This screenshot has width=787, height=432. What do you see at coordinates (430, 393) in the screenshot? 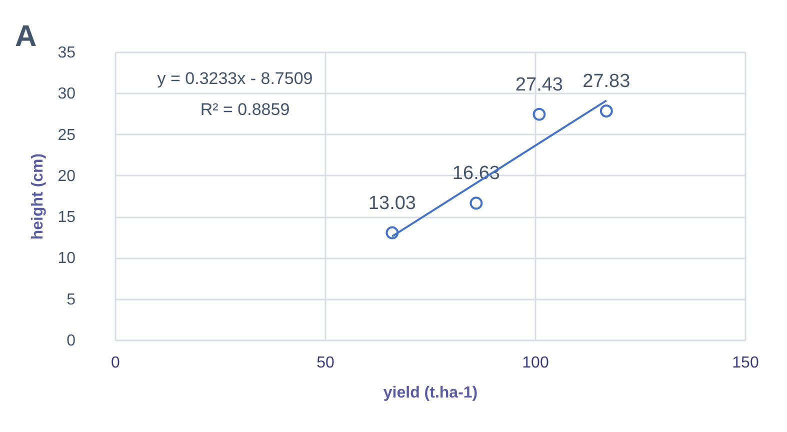
I see `x-axis-title: yield (t.ha-1)` at bounding box center [430, 393].